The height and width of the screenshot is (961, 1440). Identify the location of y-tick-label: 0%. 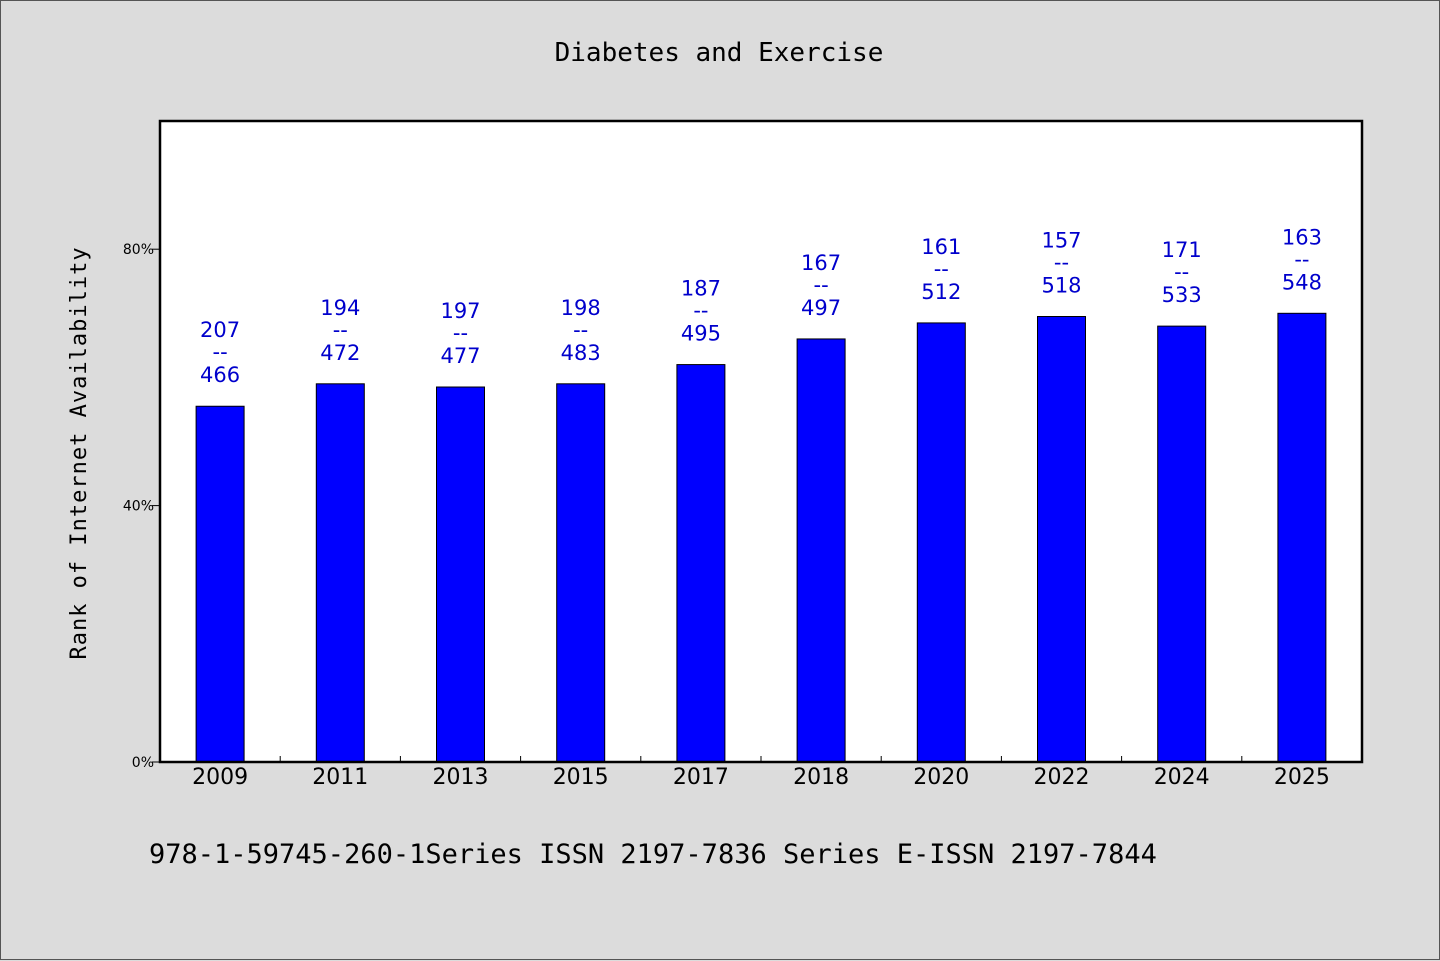
(143, 763).